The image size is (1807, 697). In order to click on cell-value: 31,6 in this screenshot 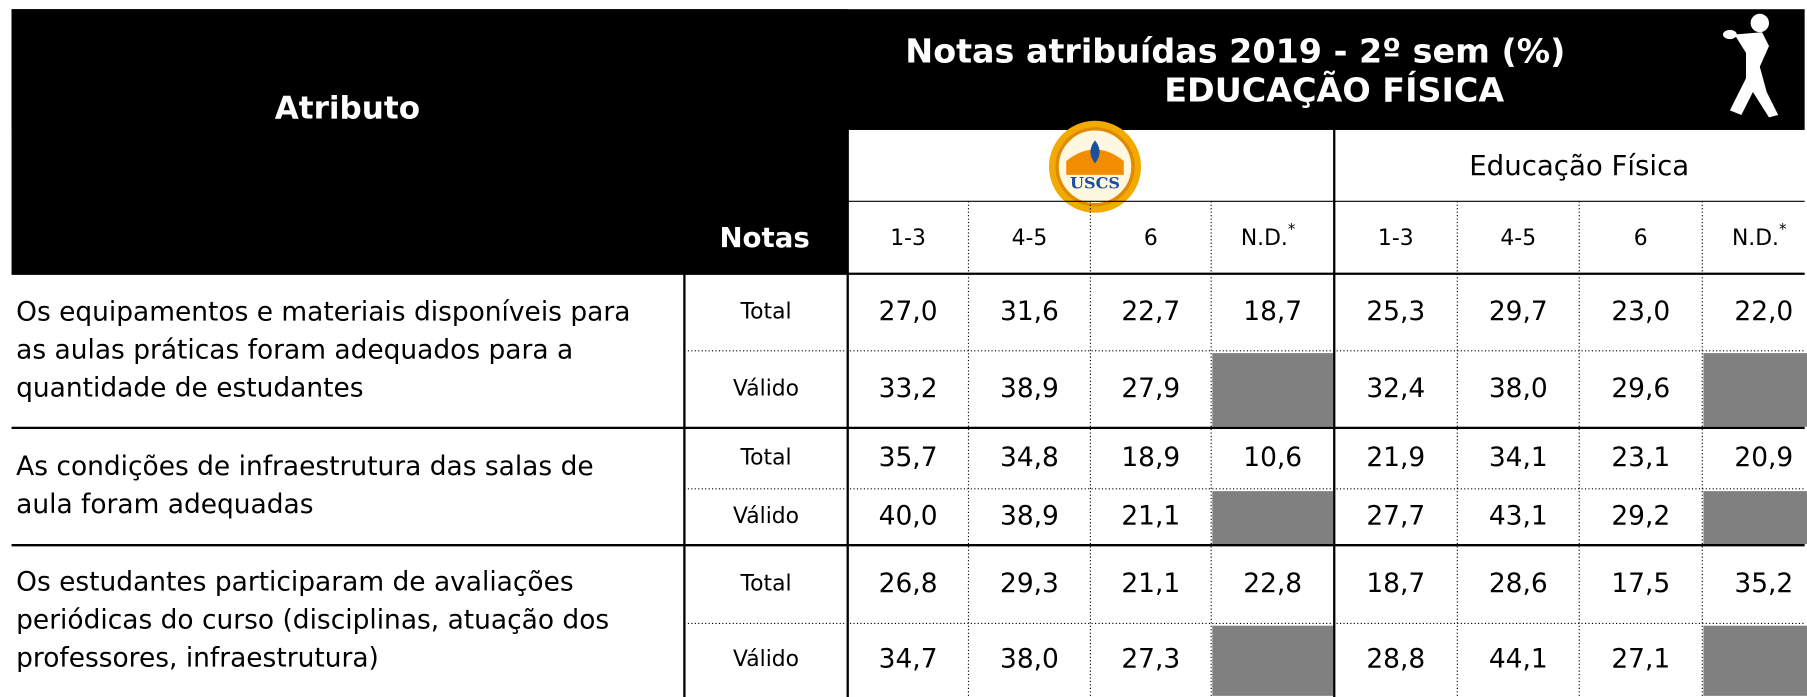, I will do `click(1029, 311)`.